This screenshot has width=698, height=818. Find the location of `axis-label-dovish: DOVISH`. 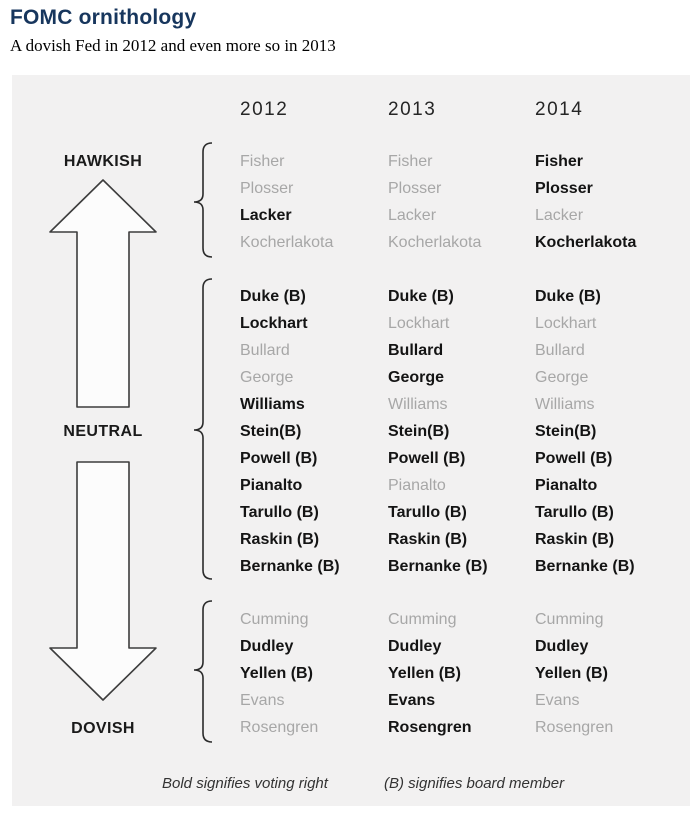

axis-label-dovish: DOVISH is located at coordinates (103, 728).